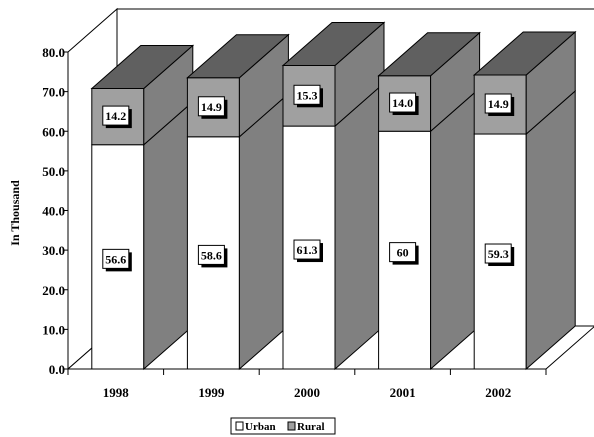  I want to click on bar-stack: 59.3 14.9, so click(524, 200).